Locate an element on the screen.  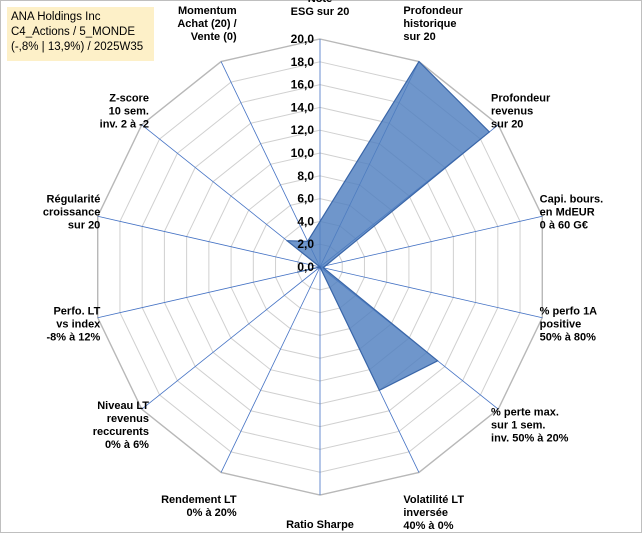
axis-label-line: en MdEUR is located at coordinates (567, 212).